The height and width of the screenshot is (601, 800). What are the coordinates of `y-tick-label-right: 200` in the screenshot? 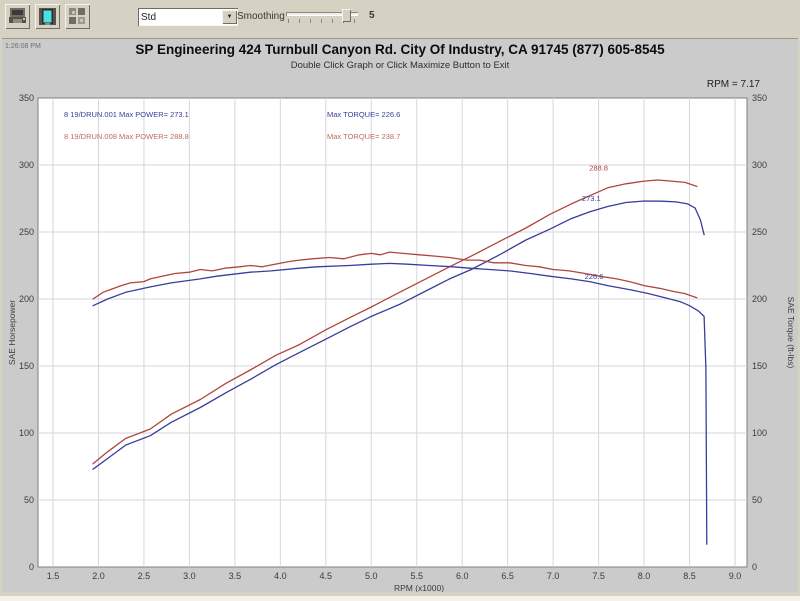 It's located at (759, 299).